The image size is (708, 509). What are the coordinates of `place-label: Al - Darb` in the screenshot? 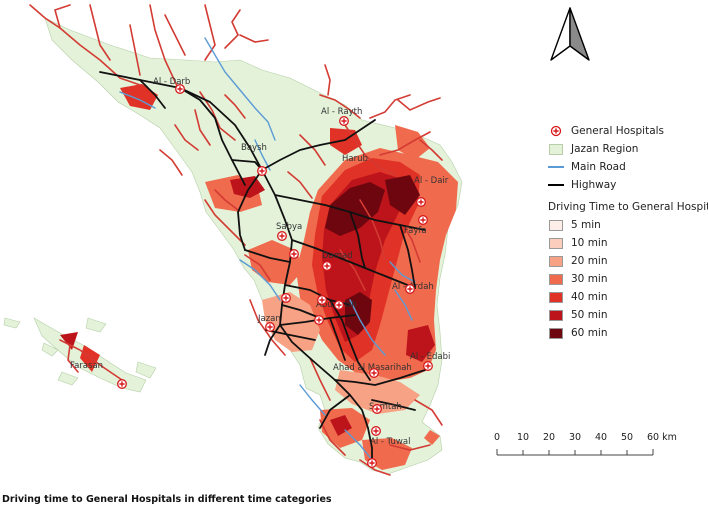 It's located at (171, 82).